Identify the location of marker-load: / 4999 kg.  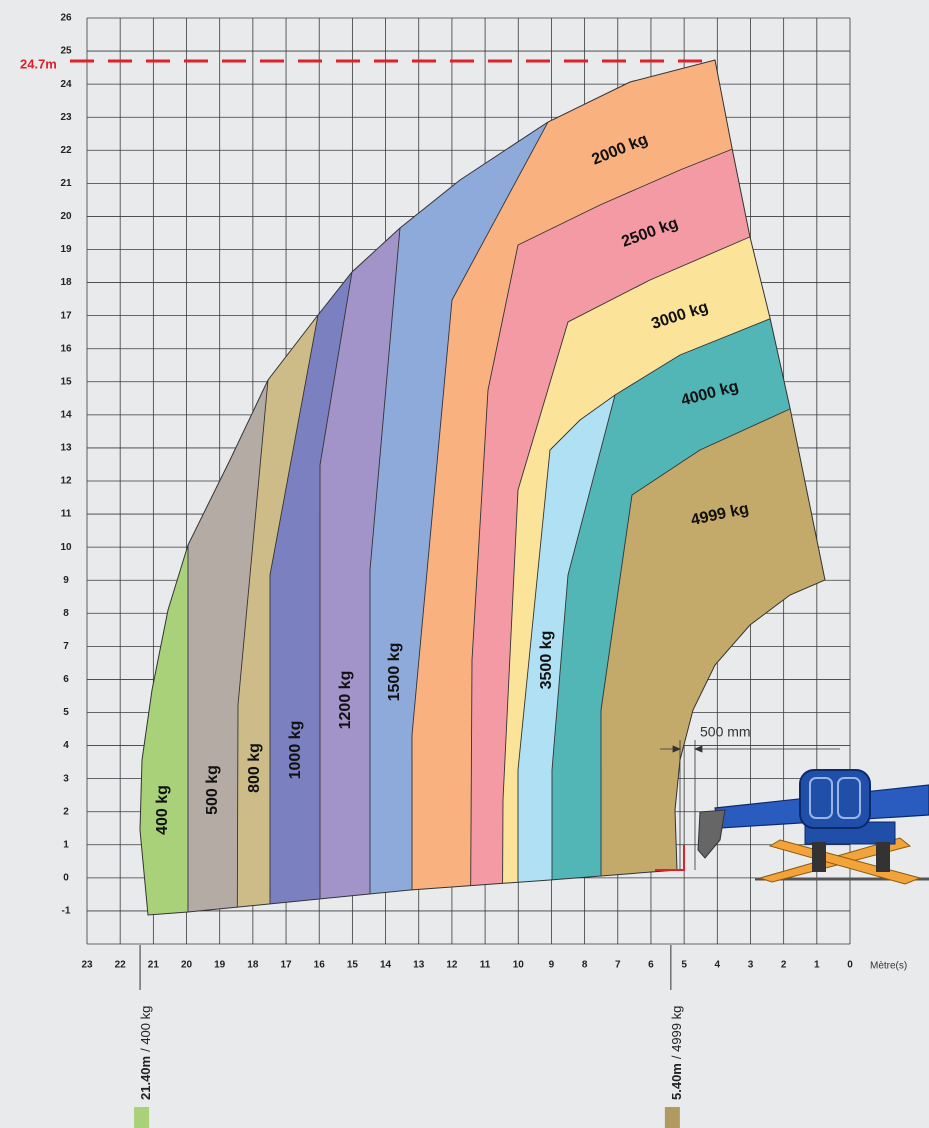
(676, 1033).